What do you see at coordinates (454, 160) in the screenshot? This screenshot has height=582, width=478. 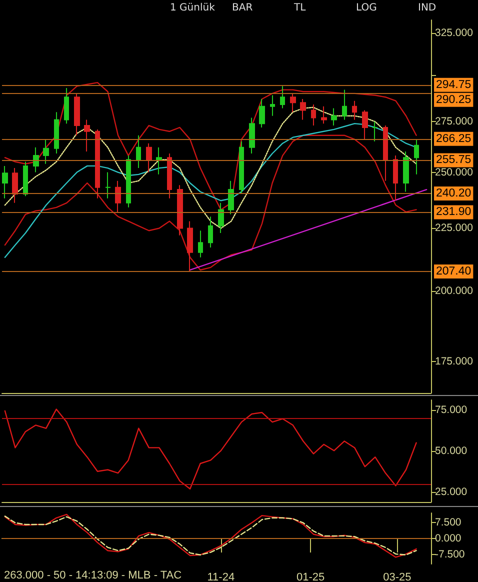 I see `ref-line-label: 255.75` at bounding box center [454, 160].